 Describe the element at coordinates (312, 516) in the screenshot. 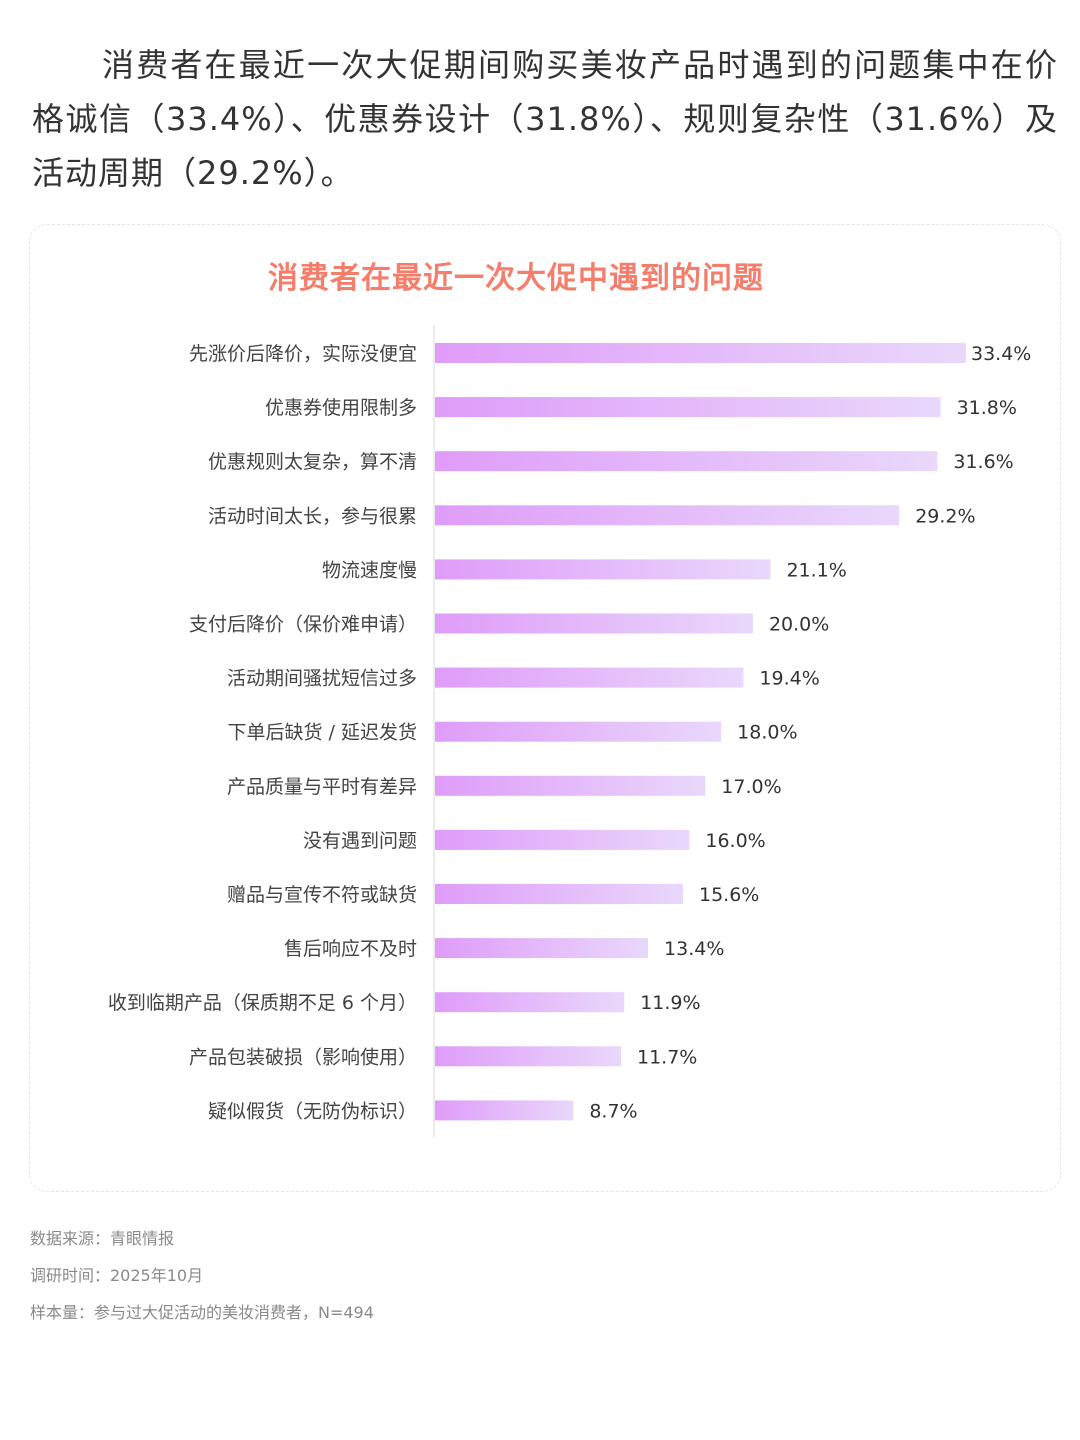

I see `category-label: 活动时间太长，参与很累` at that location.